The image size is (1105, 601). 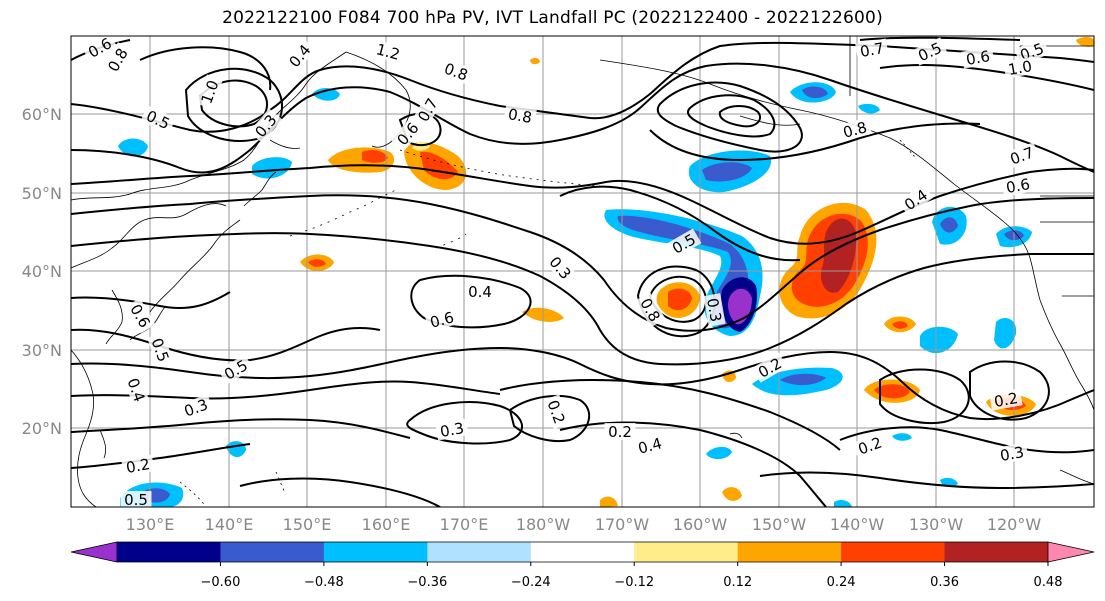 What do you see at coordinates (622, 524) in the screenshot?
I see `longitude-label: 170°W` at bounding box center [622, 524].